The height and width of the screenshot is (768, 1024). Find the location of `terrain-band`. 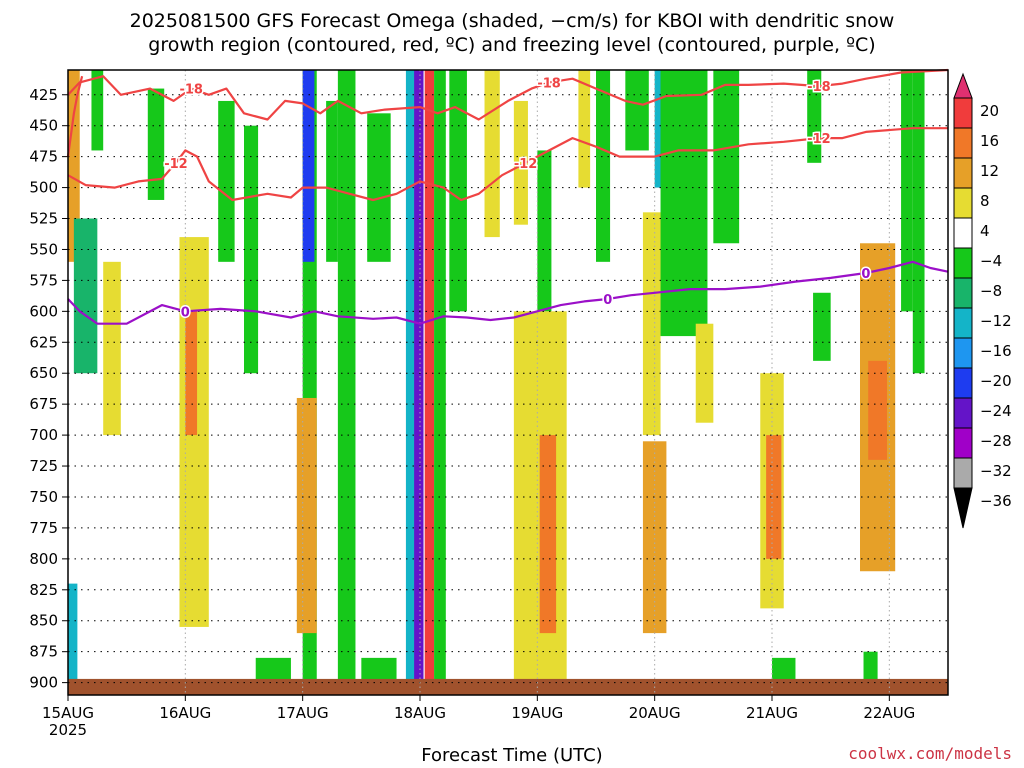

terrain-band is located at coordinates (508, 686).